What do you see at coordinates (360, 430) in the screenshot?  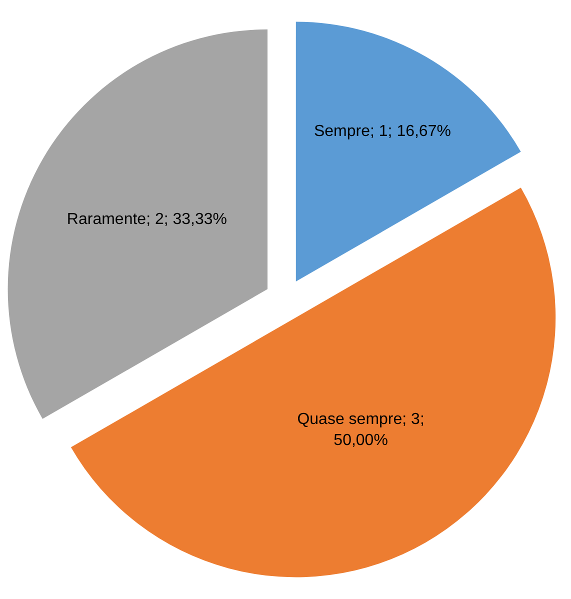 I see `slice-label: Quase sempre; 3; 50,00%` at bounding box center [360, 430].